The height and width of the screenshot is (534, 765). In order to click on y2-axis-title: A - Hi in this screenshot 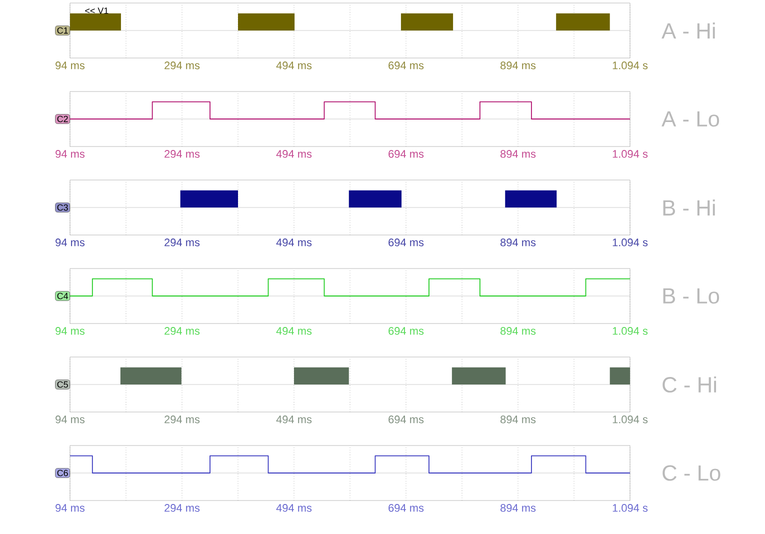, I will do `click(688, 30)`.